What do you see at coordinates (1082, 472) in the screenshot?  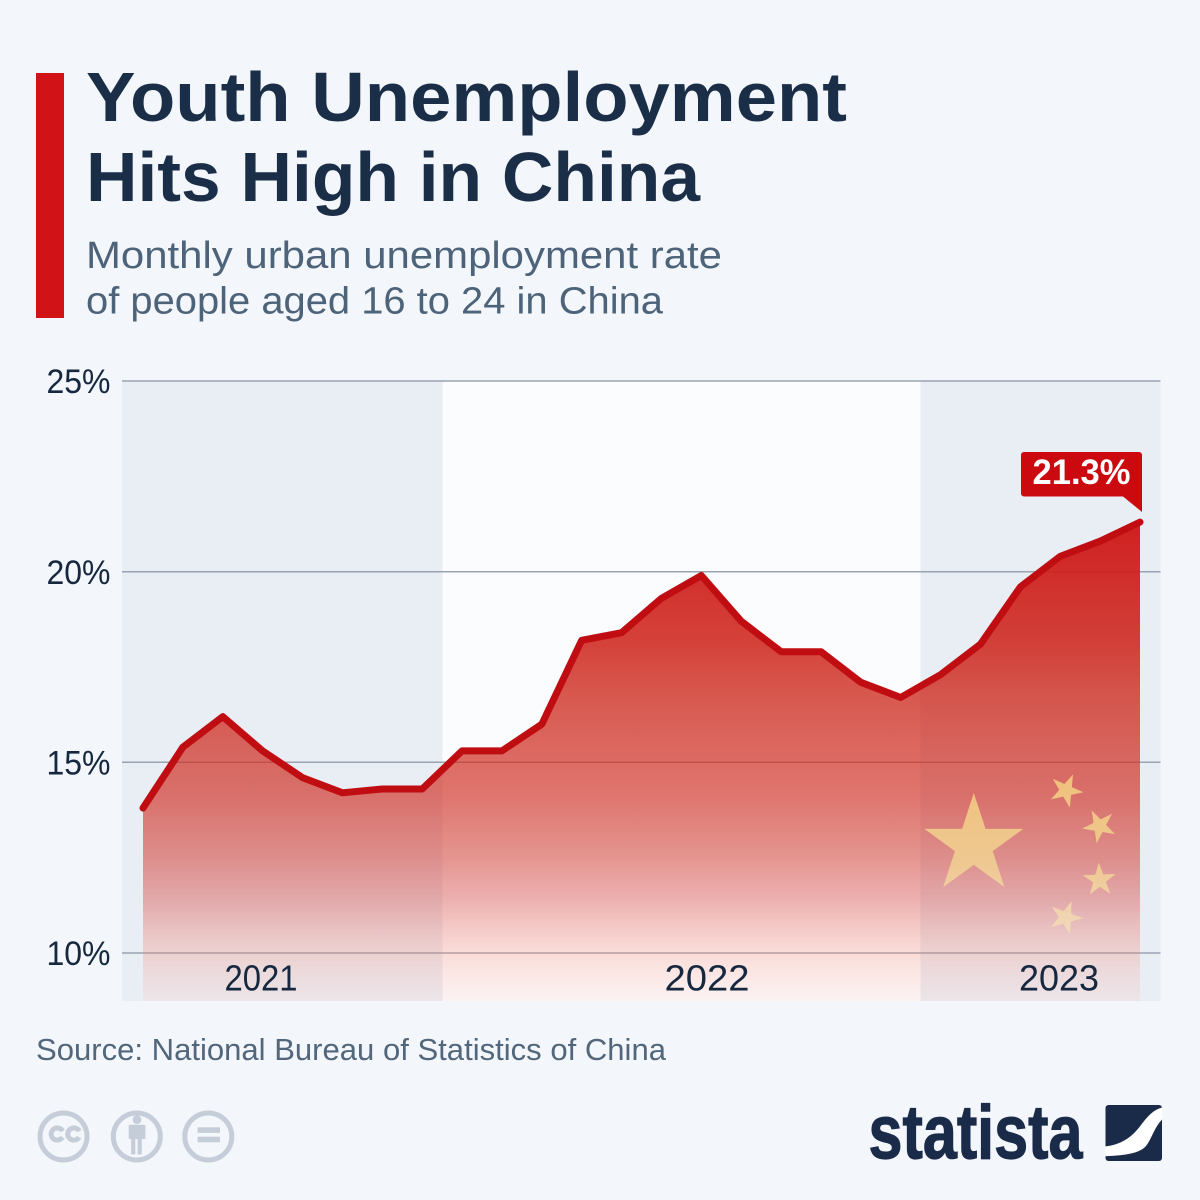 I see `svg-text: 21.3%` at bounding box center [1082, 472].